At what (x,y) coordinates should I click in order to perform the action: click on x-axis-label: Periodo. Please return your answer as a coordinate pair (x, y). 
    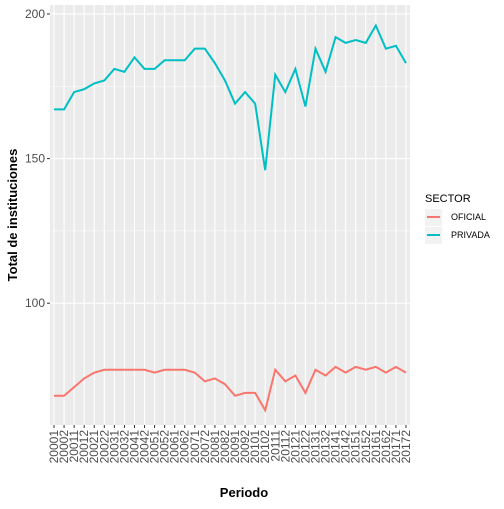
    Looking at the image, I should click on (244, 492).